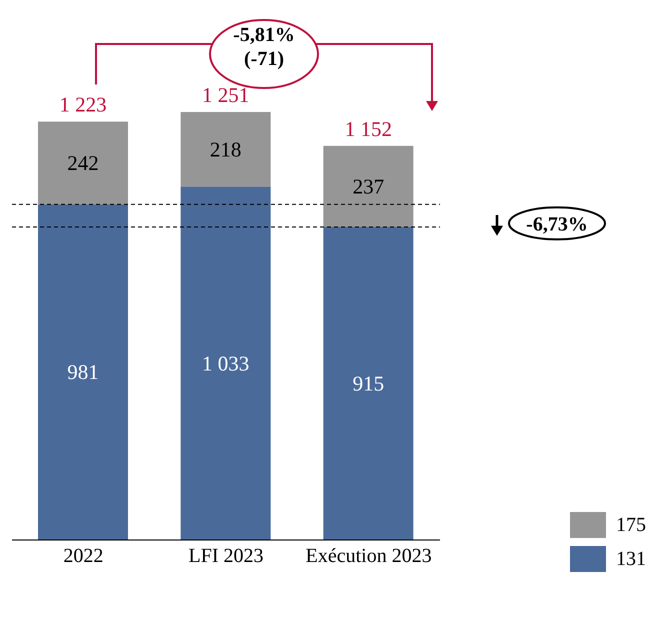  Describe the element at coordinates (630, 559) in the screenshot. I see `legend-label: 131` at that location.